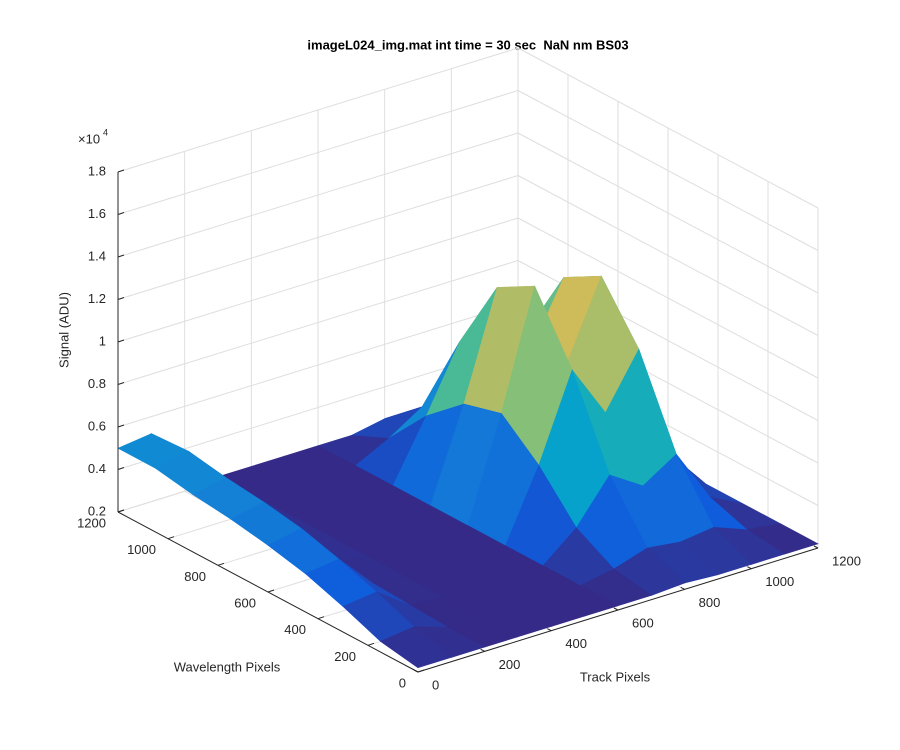 This screenshot has width=900, height=750. I want to click on y-tick-label: 200, so click(345, 656).